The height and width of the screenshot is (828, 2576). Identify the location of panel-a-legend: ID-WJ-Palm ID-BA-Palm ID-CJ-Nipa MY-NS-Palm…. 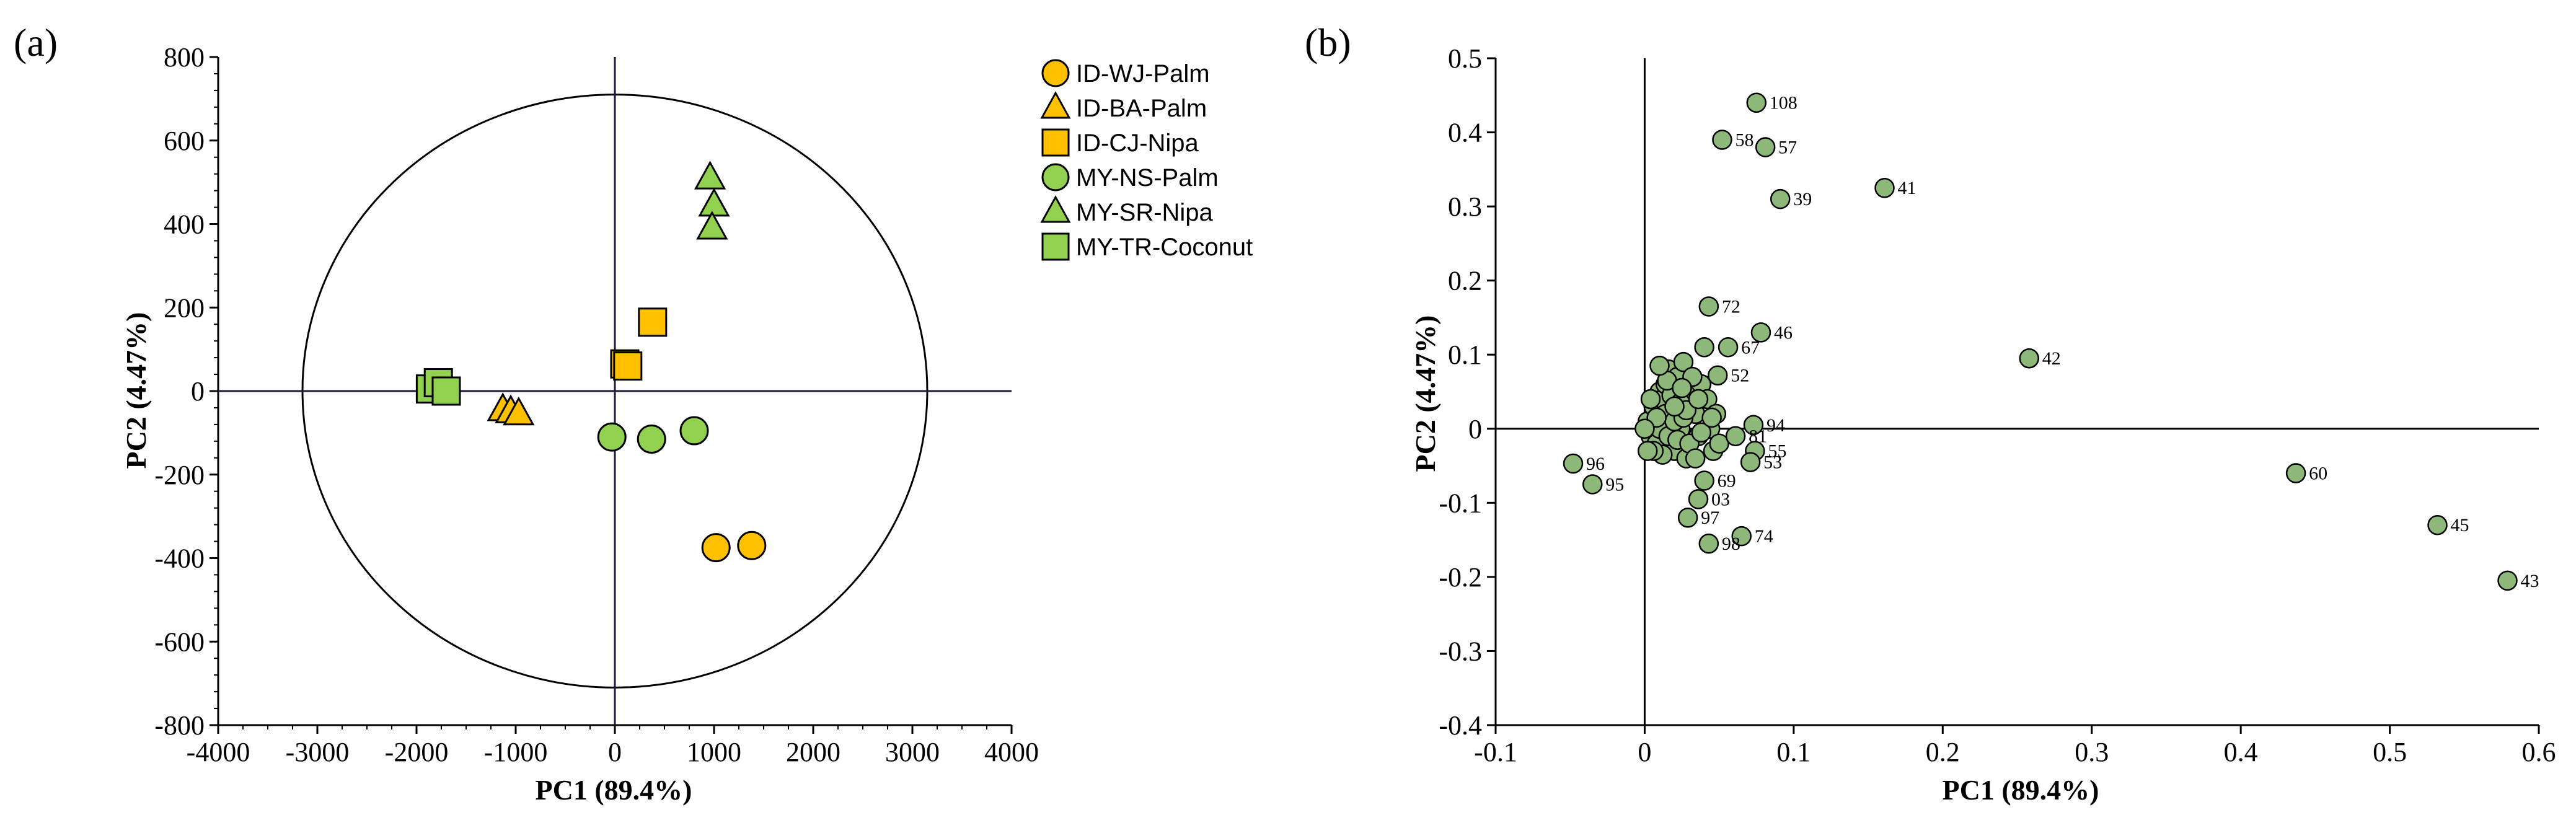
(1146, 160).